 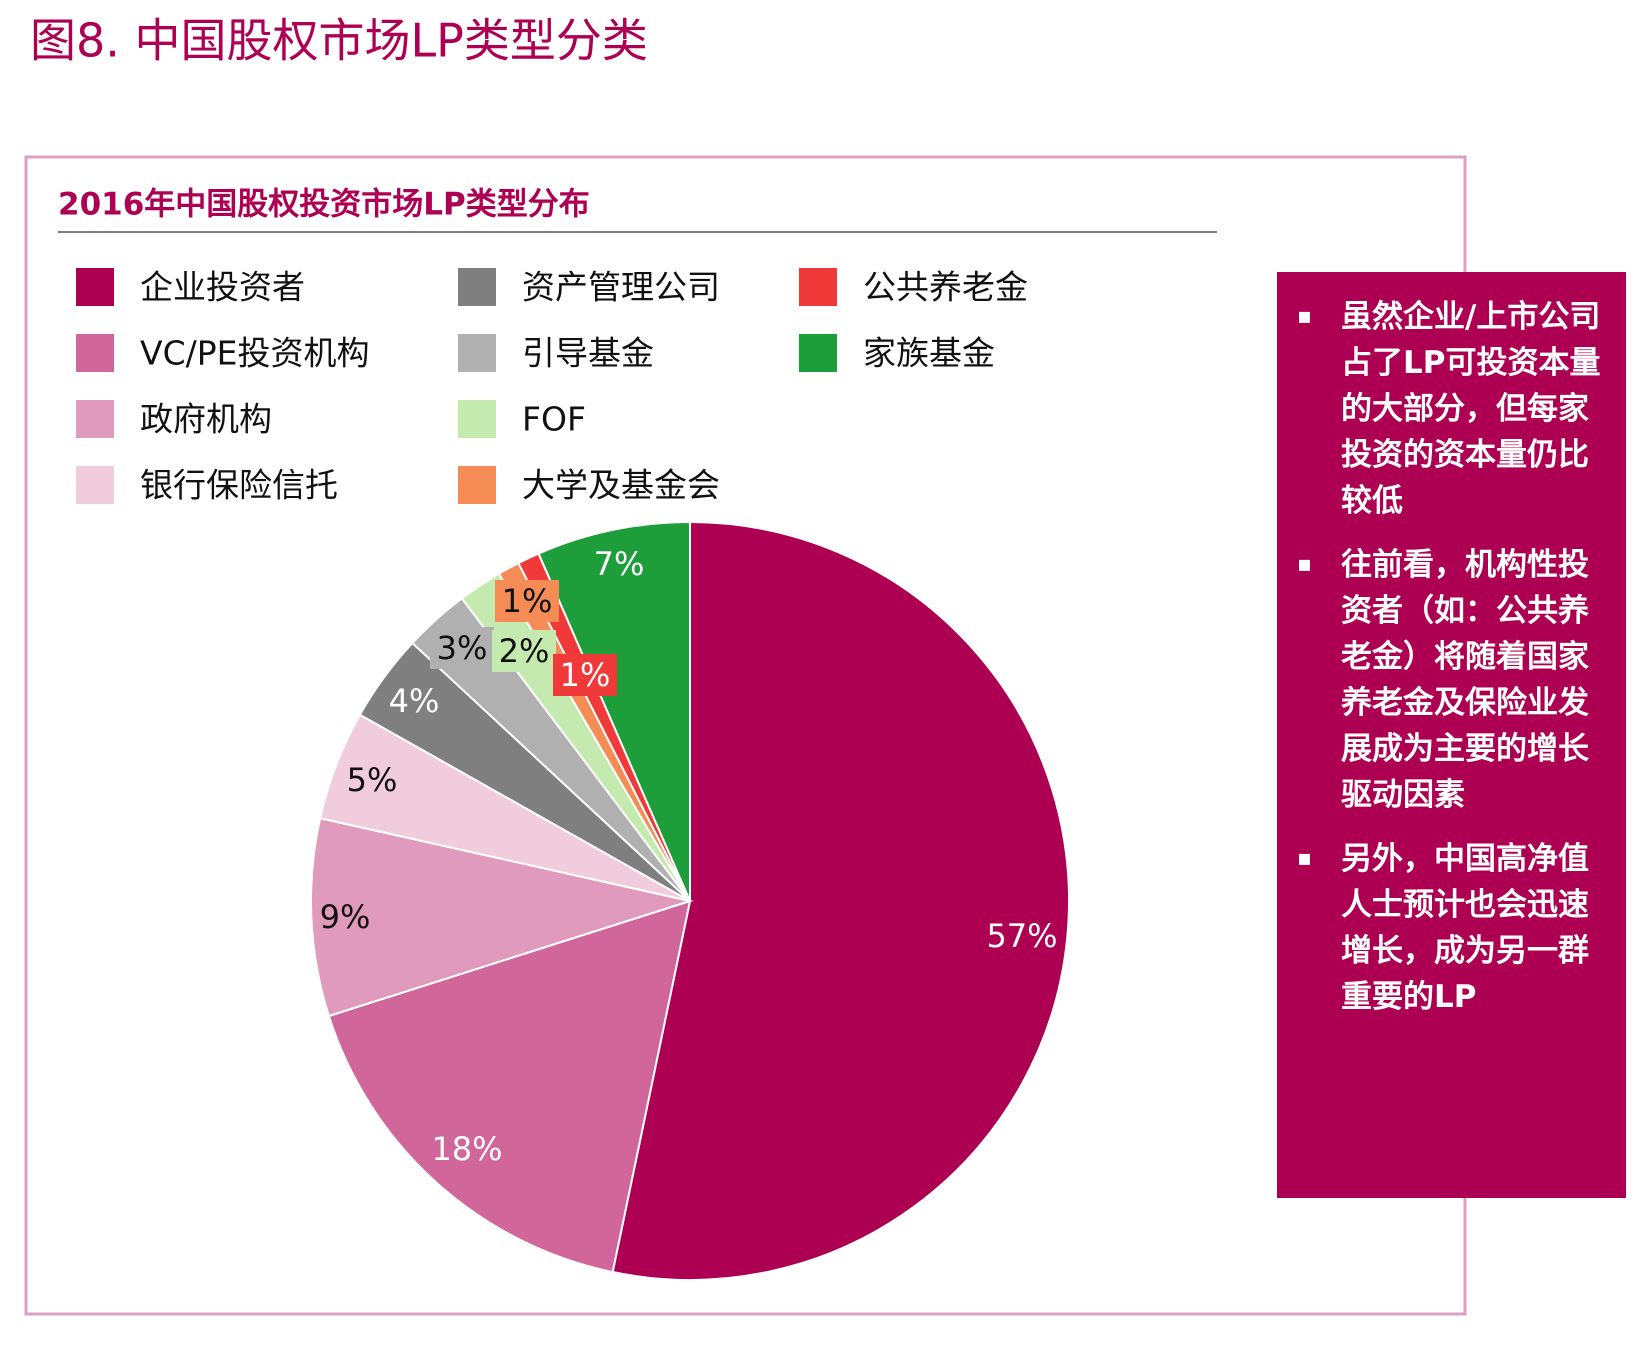 What do you see at coordinates (1021, 936) in the screenshot?
I see `data-label: 57%` at bounding box center [1021, 936].